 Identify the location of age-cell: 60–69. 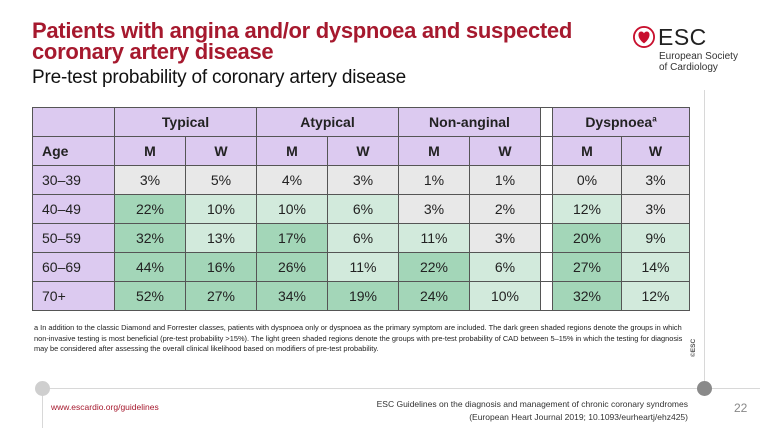
(73, 267).